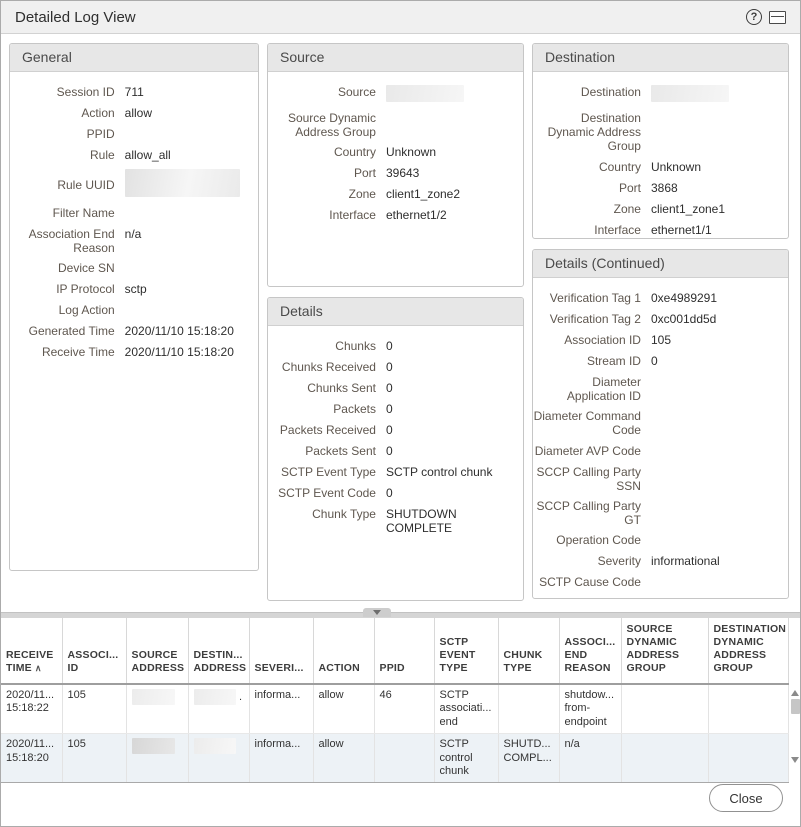 Image resolution: width=801 pixels, height=827 pixels. Describe the element at coordinates (71, 331) in the screenshot. I see `field-label: Generated Time` at that location.